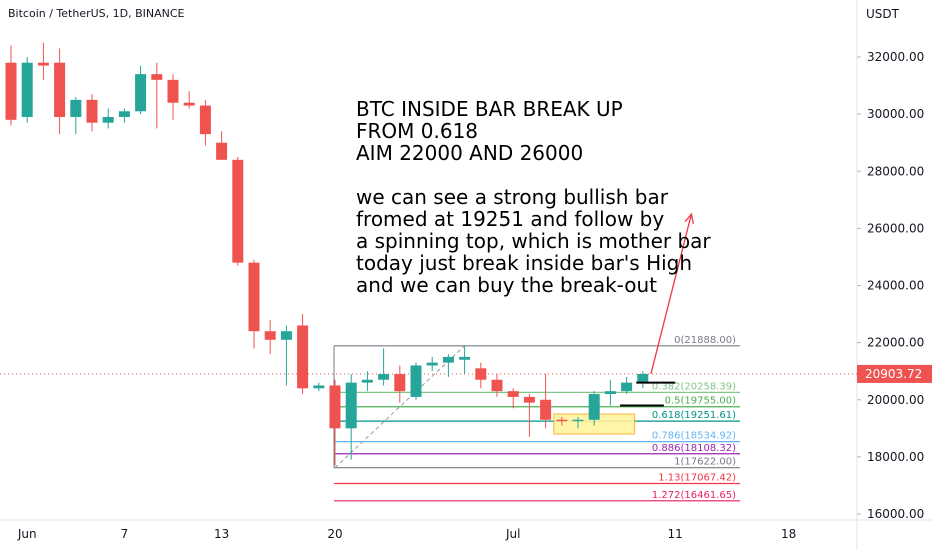 The height and width of the screenshot is (550, 932). What do you see at coordinates (895, 514) in the screenshot?
I see `y-tick-label: 16000.00` at bounding box center [895, 514].